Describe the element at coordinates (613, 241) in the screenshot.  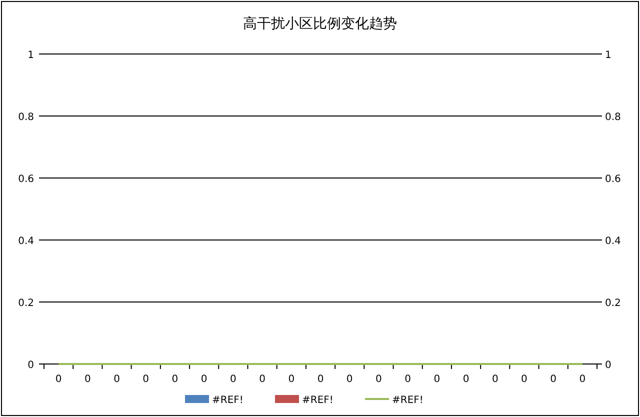
I see `y2-tick-label: 0.4` at that location.